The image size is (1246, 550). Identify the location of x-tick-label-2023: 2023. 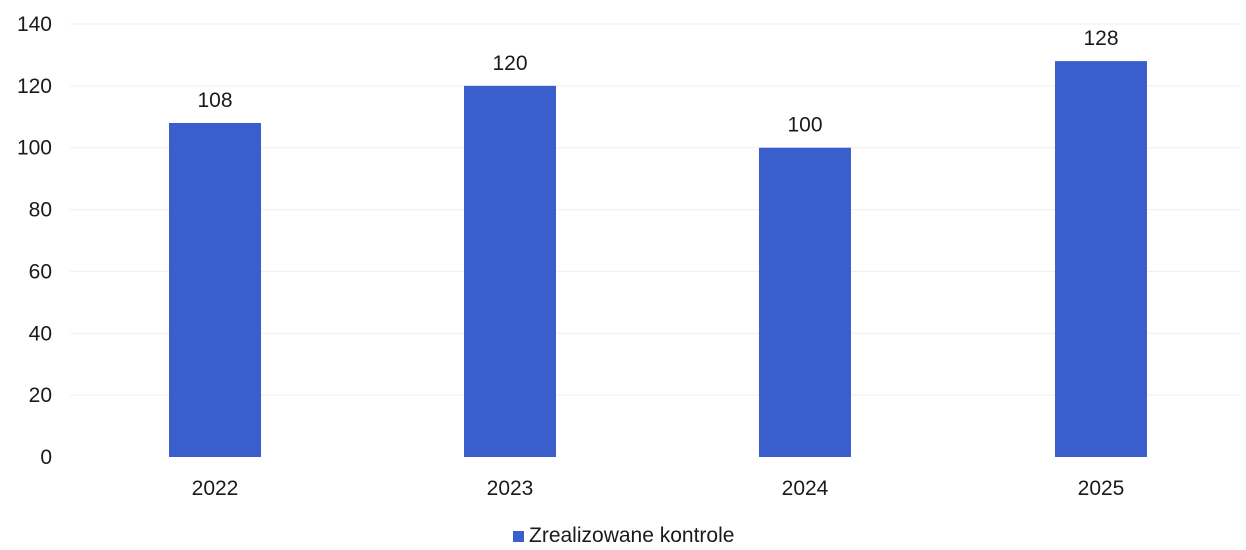
(510, 488).